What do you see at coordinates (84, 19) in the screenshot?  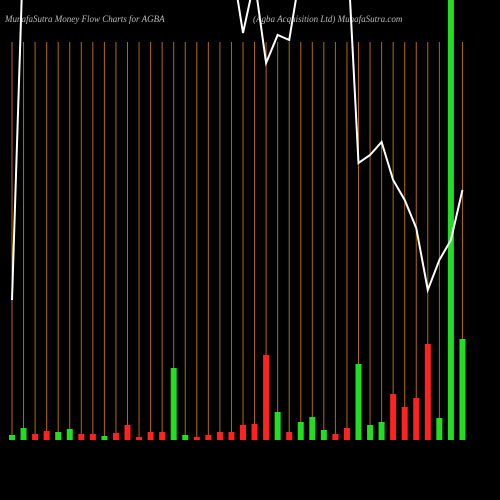 I see `chart-title: MunafaSutra Money Flow Charts for AGBA` at bounding box center [84, 19].